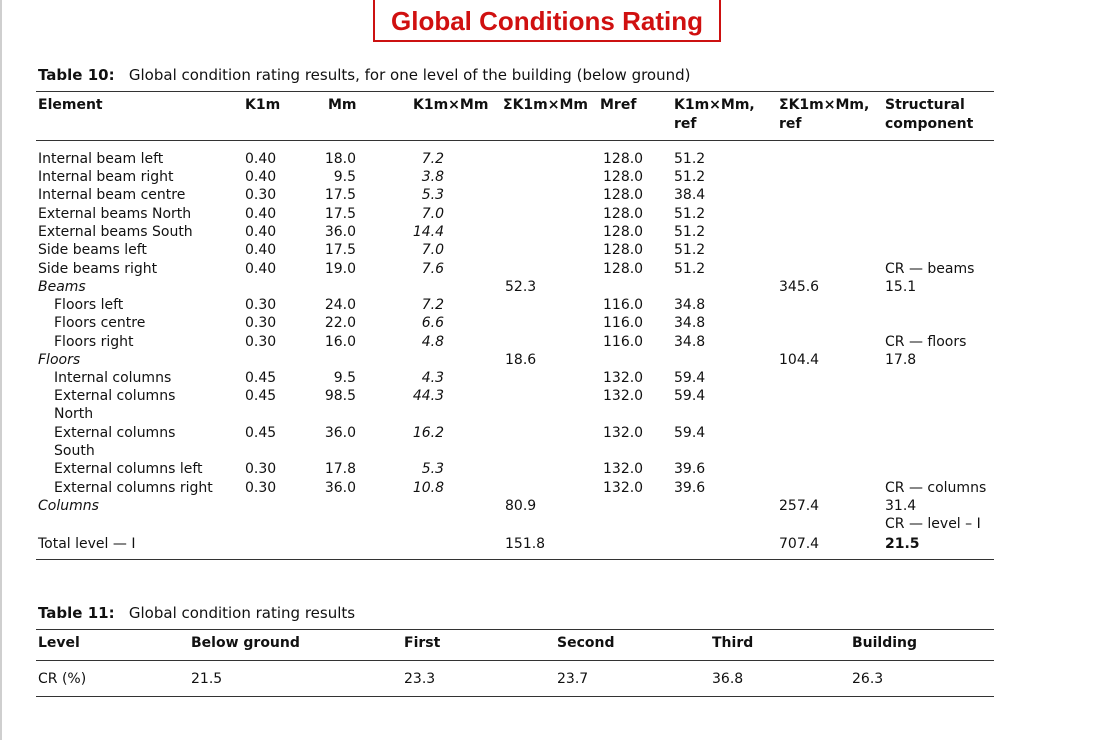 This screenshot has height=740, width=1117. I want to click on element-cell: Internal beam right, so click(106, 177).